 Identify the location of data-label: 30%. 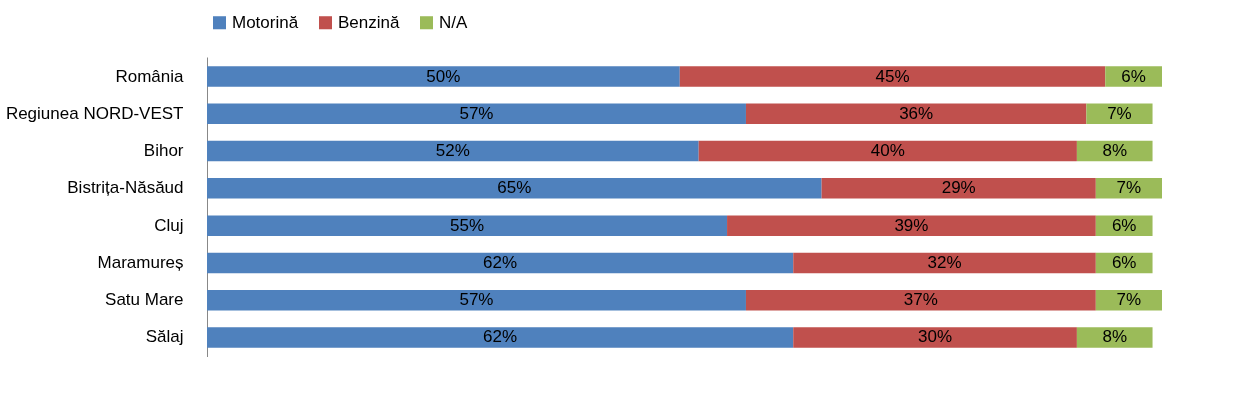
(935, 337).